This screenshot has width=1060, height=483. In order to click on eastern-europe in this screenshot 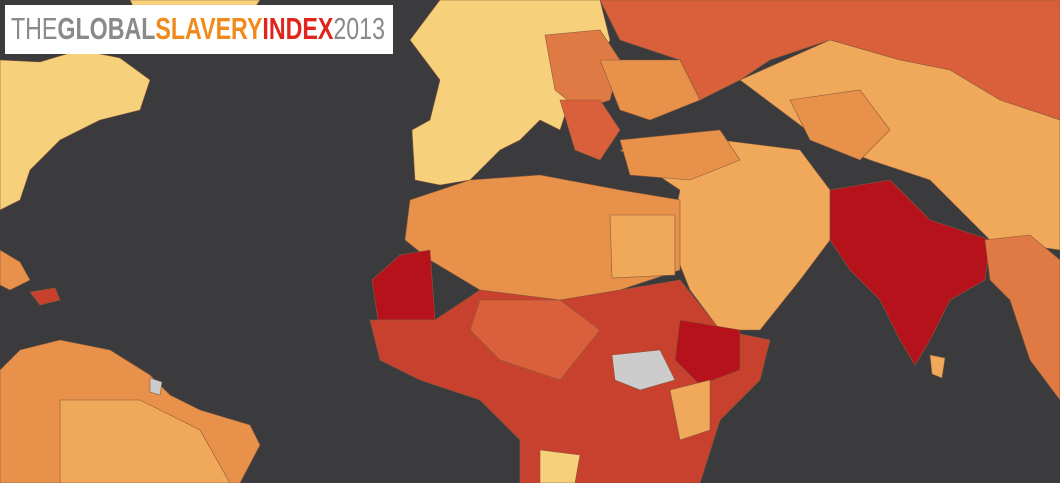, I will do `click(582, 70)`.